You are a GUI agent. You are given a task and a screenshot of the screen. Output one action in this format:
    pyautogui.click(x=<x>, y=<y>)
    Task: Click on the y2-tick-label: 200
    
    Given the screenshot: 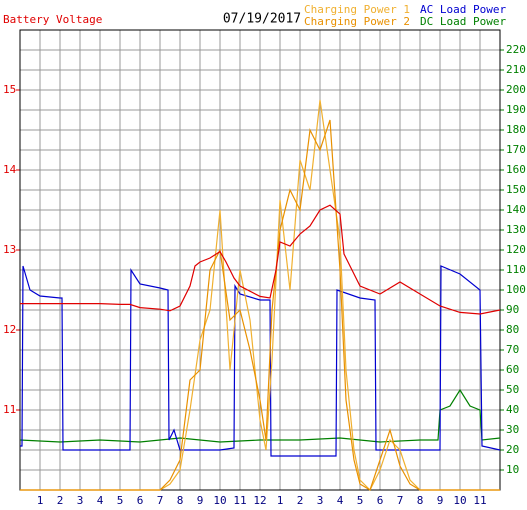 What is the action you would take?
    pyautogui.click(x=516, y=89)
    